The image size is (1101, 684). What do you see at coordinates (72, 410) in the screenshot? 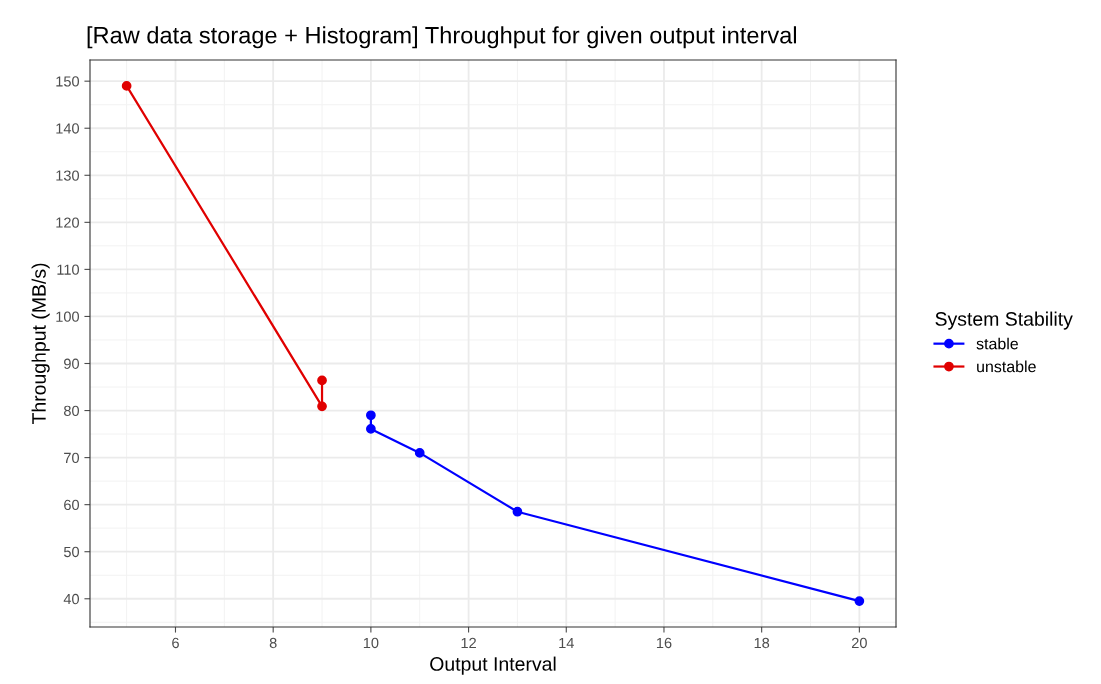
I see `y-tick-label: 80` at bounding box center [72, 410].